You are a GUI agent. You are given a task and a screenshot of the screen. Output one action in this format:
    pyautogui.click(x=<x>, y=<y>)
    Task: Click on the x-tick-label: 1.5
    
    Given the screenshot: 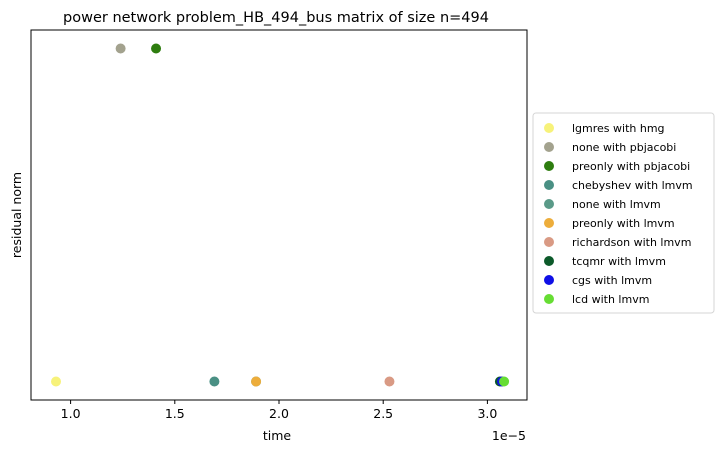 What is the action you would take?
    pyautogui.click(x=175, y=413)
    